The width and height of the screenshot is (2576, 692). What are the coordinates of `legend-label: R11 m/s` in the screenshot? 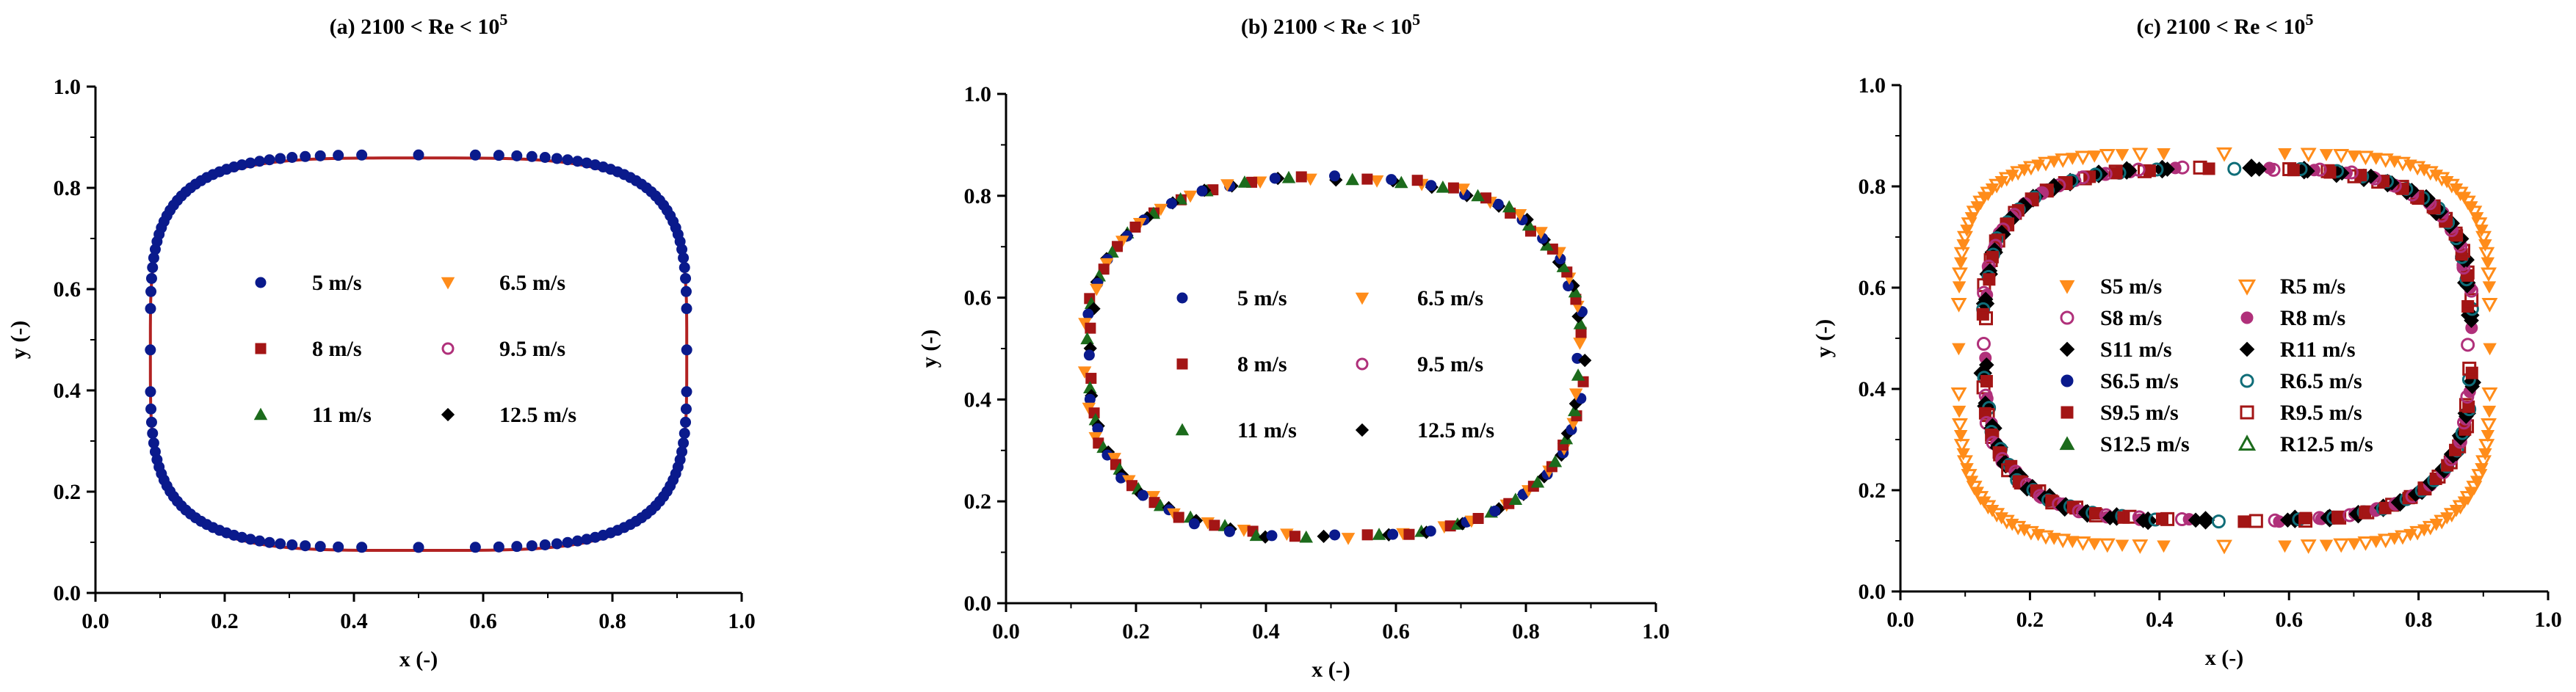 It's located at (2318, 350).